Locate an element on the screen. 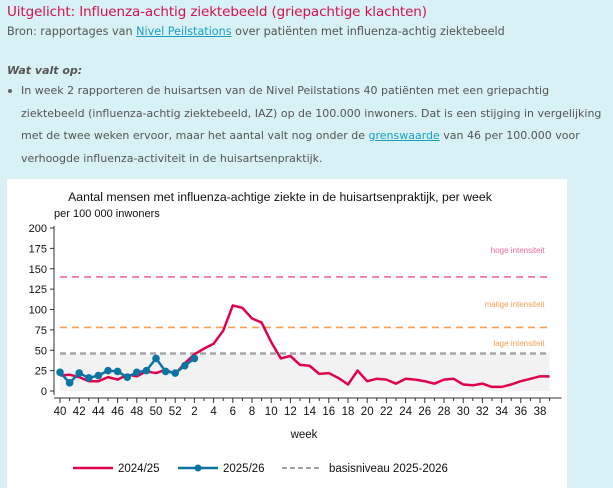 This screenshot has width=613, height=488. x-tick-label: 42 is located at coordinates (79, 412).